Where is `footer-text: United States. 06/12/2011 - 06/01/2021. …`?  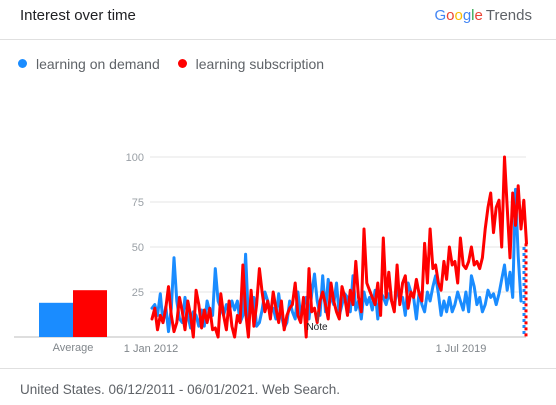
footer-text: United States. 06/12/2011 - 06/01/2021. … is located at coordinates (180, 389).